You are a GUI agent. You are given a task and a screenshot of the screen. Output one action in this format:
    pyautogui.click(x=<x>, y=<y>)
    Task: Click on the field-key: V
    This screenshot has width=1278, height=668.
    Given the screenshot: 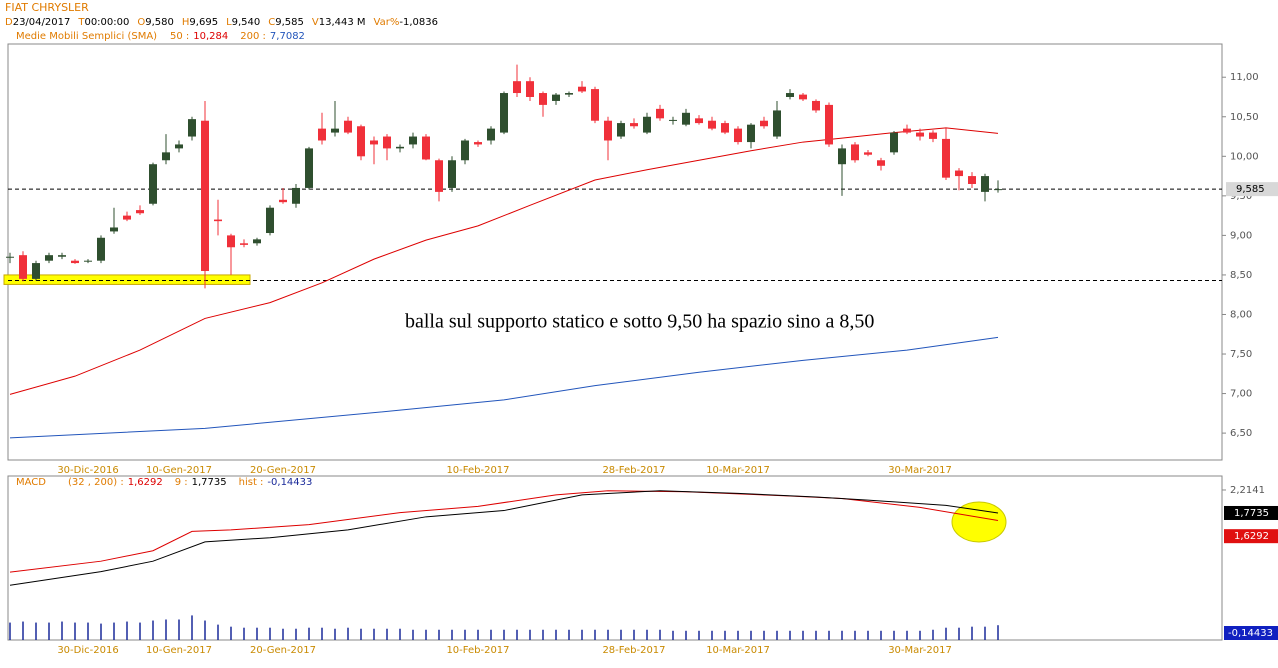 What is the action you would take?
    pyautogui.click(x=315, y=22)
    